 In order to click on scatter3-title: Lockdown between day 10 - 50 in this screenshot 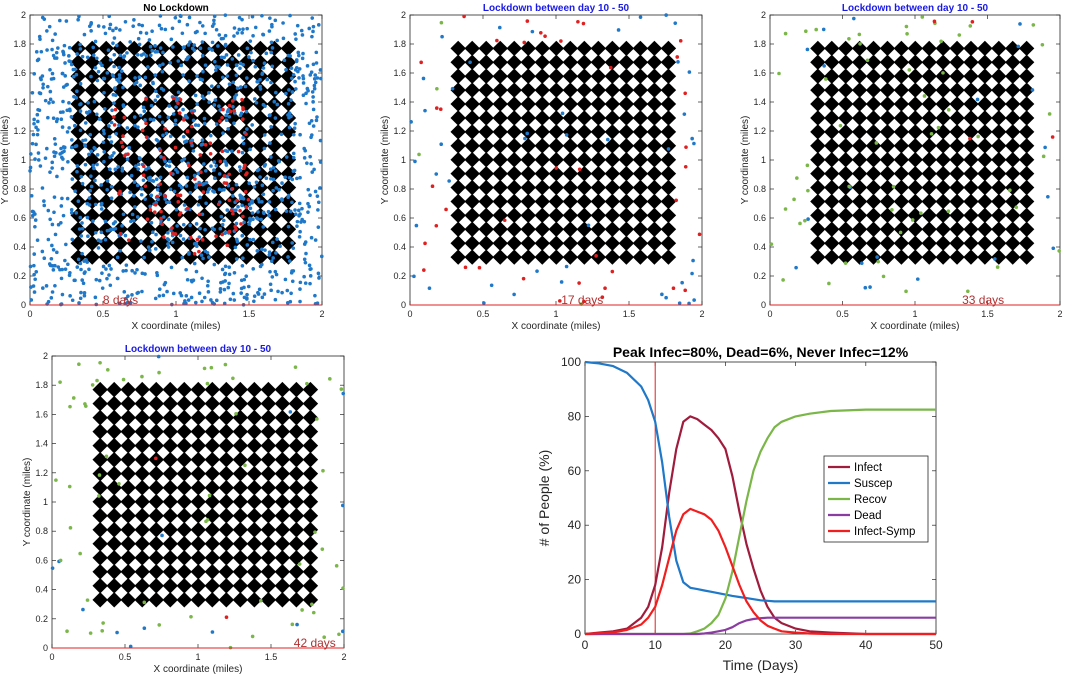, I will do `click(915, 8)`.